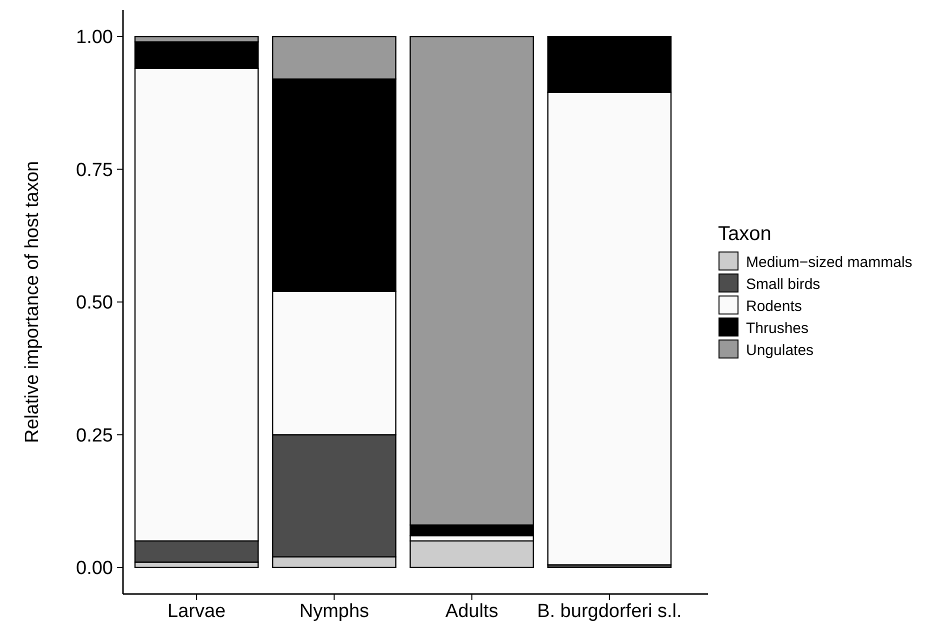 The height and width of the screenshot is (627, 948). Describe the element at coordinates (32, 302) in the screenshot. I see `y-axis-title: Relative importance of host taxon` at that location.